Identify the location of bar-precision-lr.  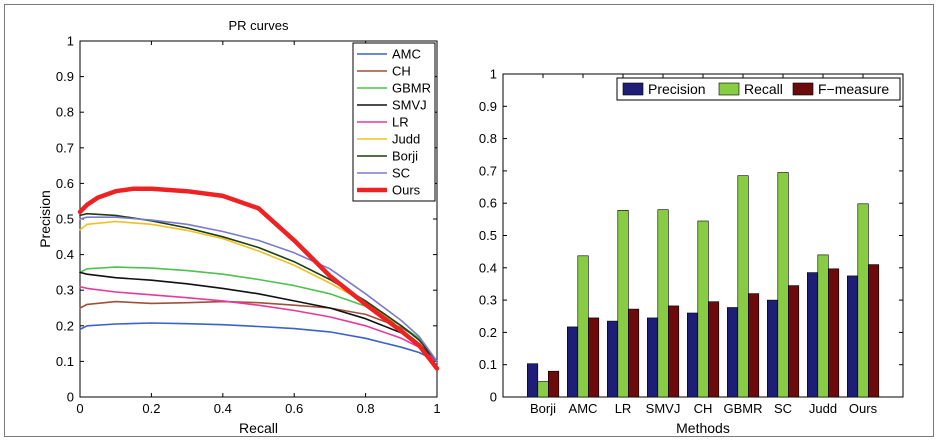
(612, 359).